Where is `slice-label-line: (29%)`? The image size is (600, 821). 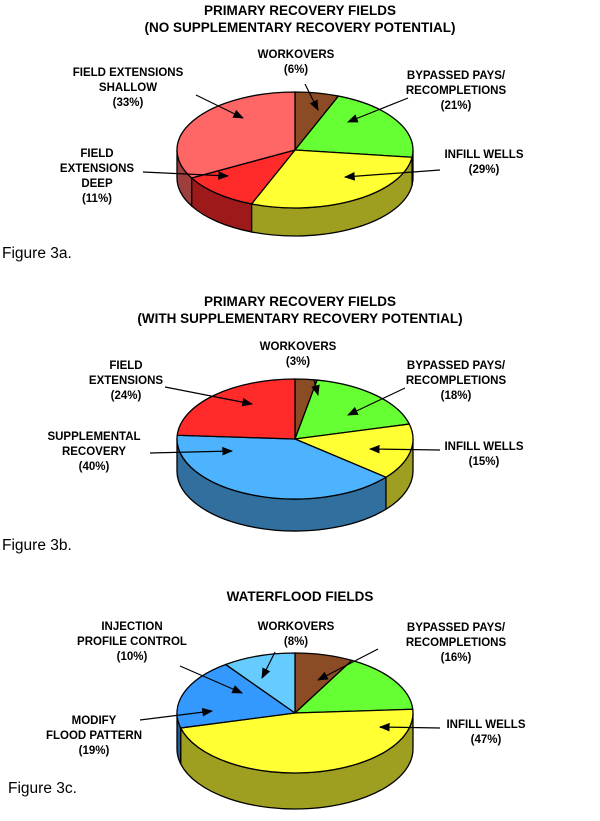
slice-label-line: (29%) is located at coordinates (484, 170).